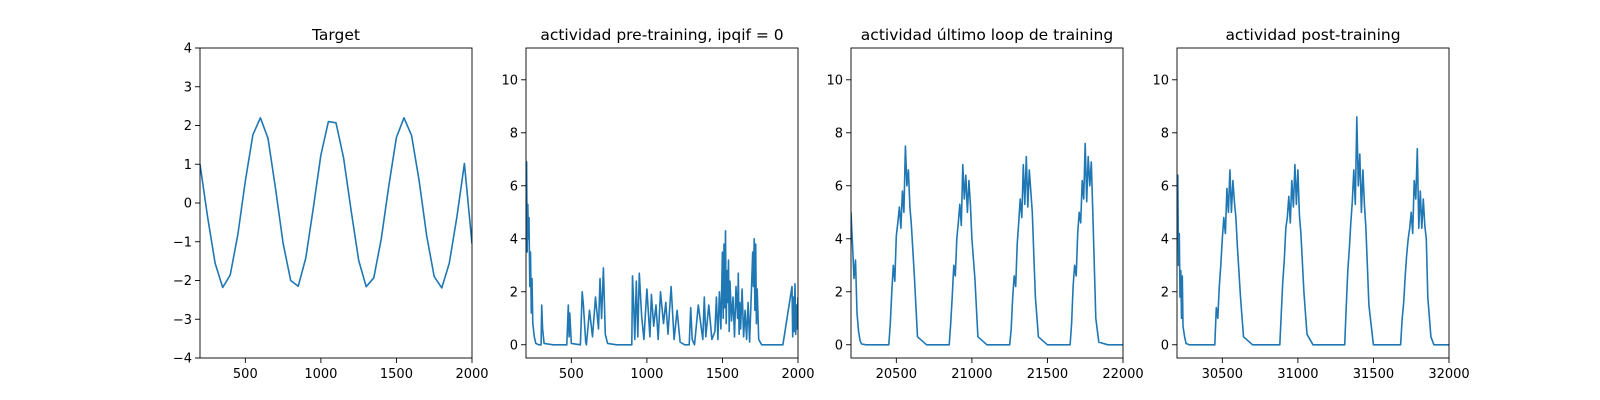 The width and height of the screenshot is (1600, 400). I want to click on y-tick-label-3-1: 0, so click(839, 345).